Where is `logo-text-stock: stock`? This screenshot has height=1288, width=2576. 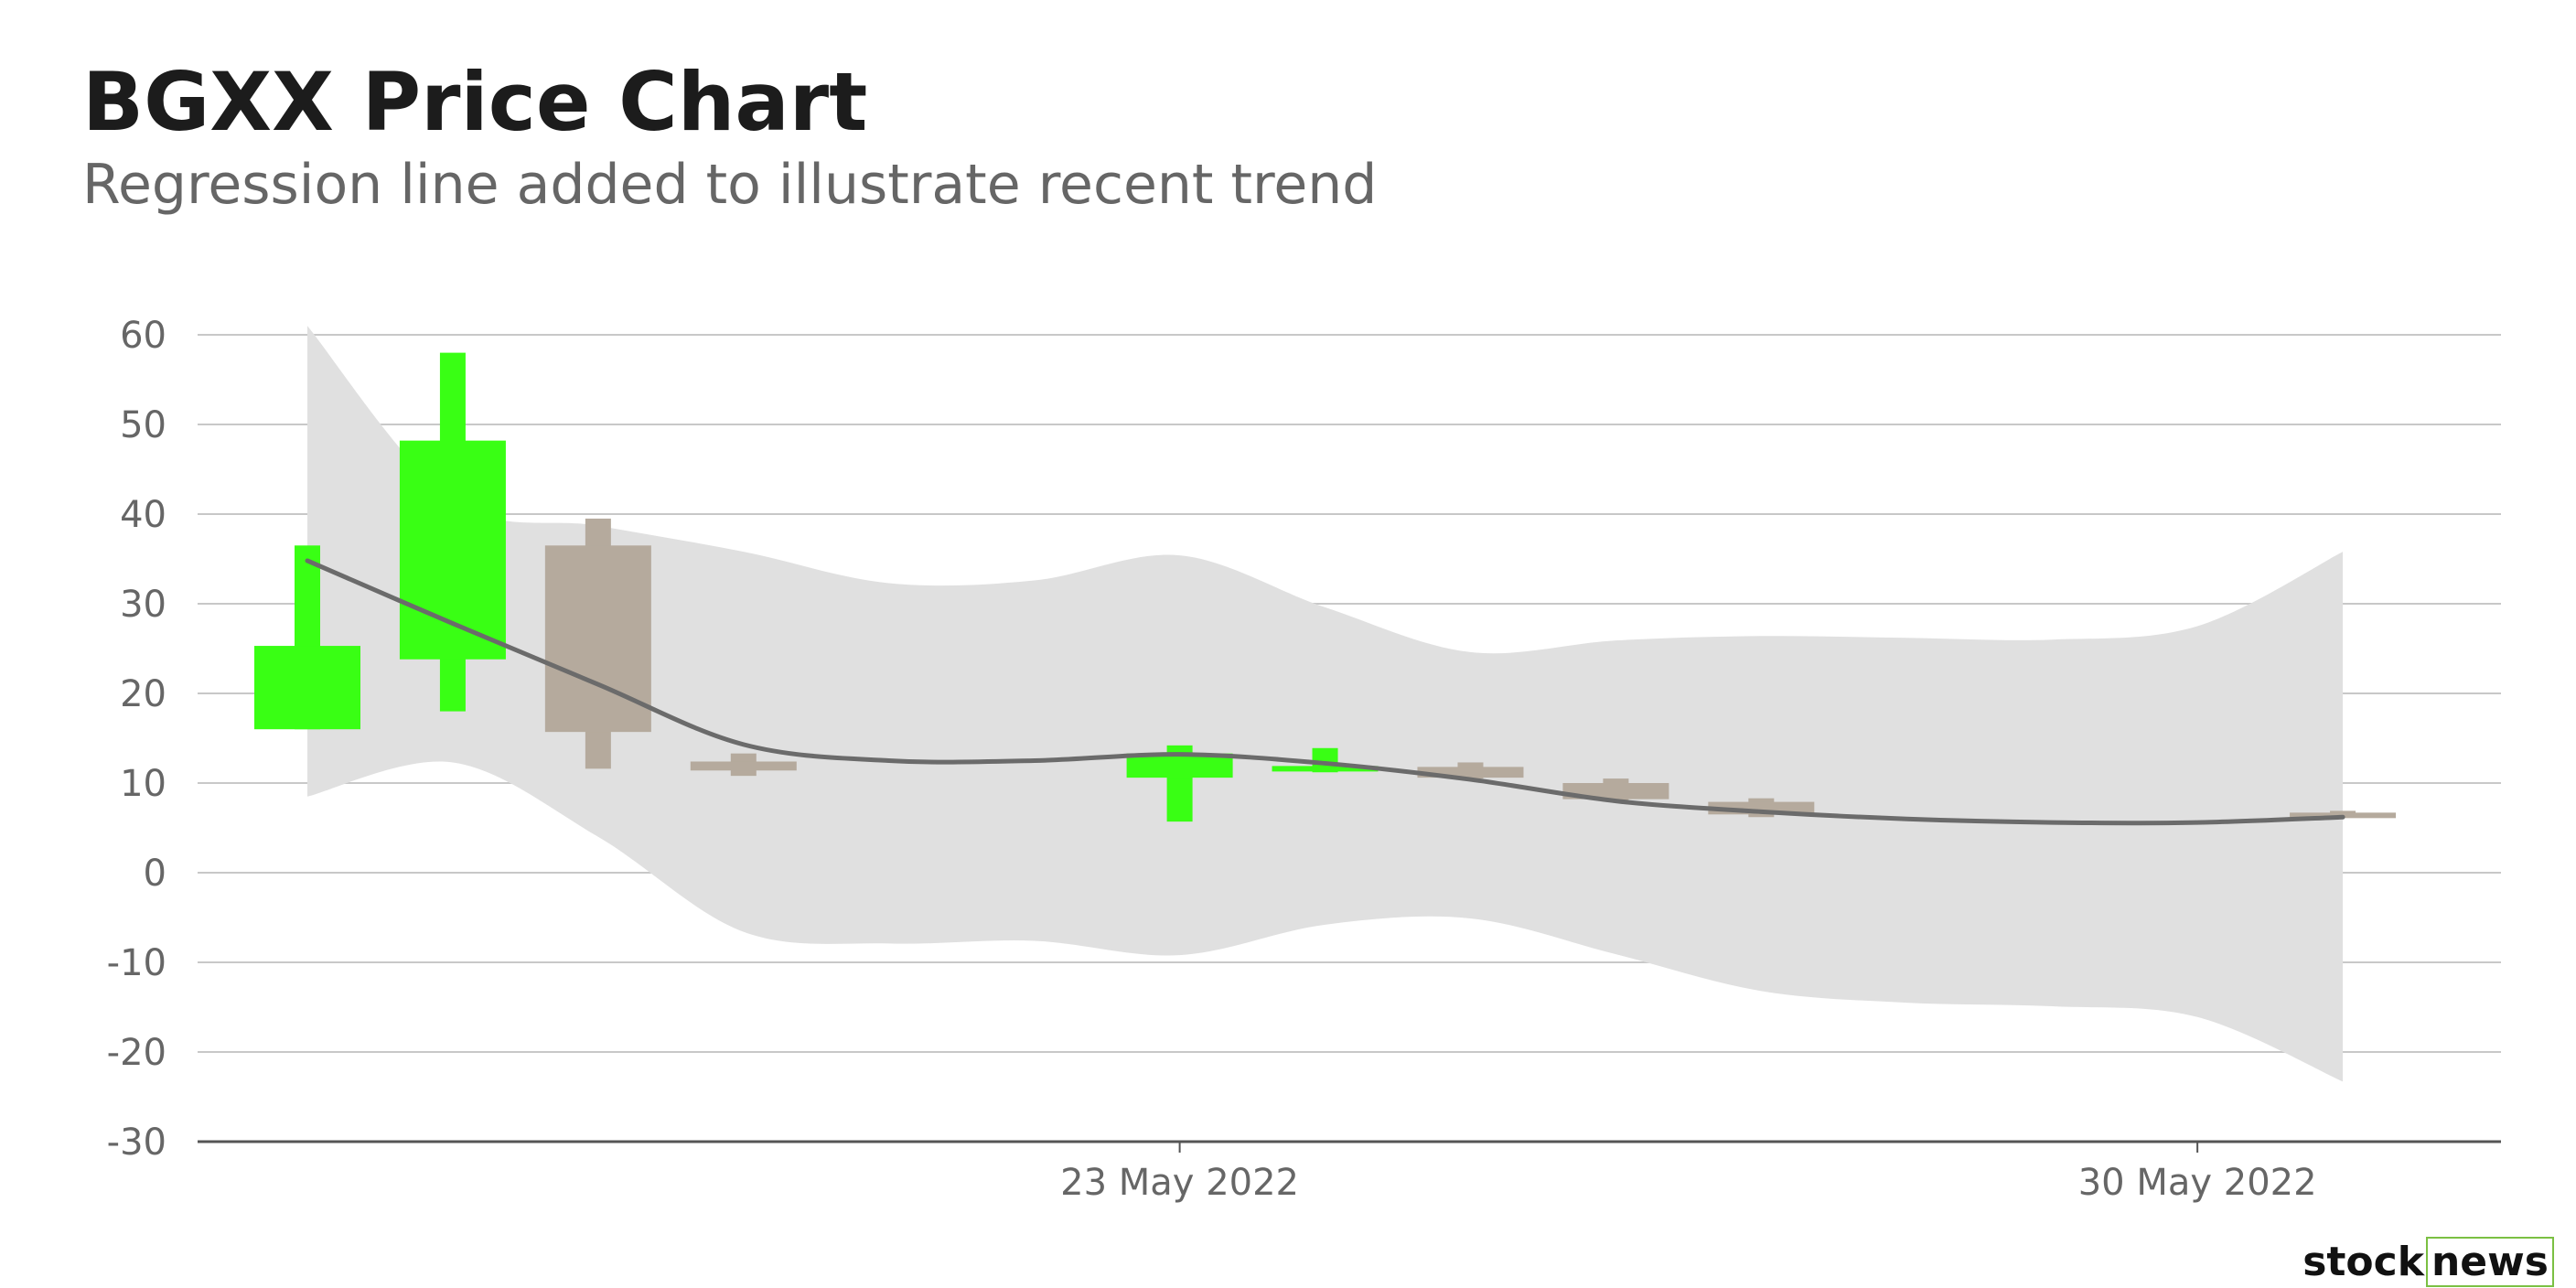
logo-text-stock: stock is located at coordinates (2363, 1262).